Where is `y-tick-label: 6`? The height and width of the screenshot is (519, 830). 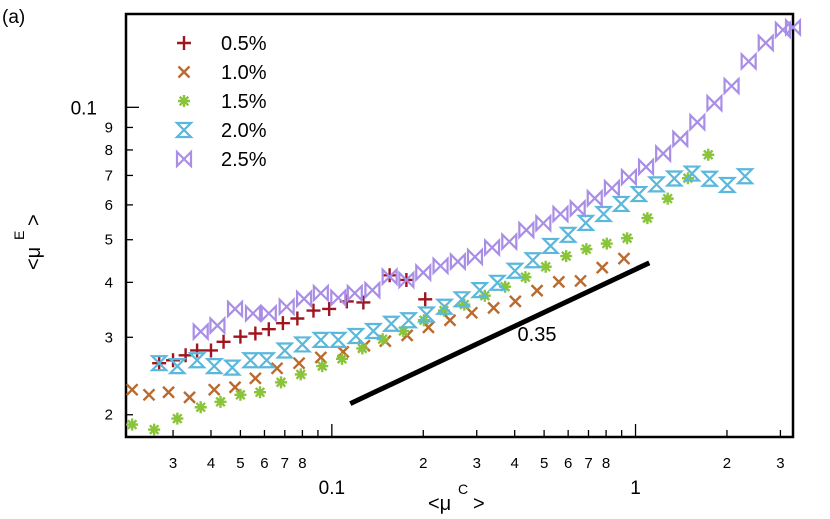
y-tick-label: 6 is located at coordinates (109, 205).